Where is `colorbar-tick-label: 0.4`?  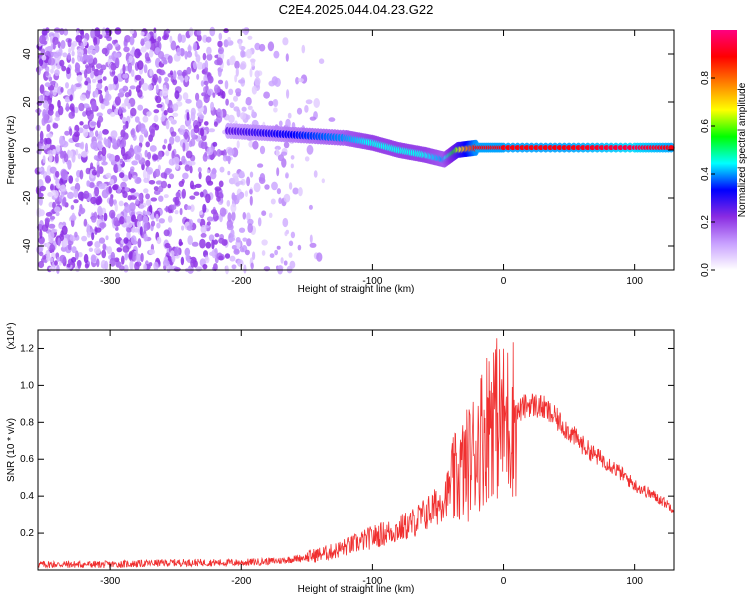
colorbar-tick-label: 0.4 is located at coordinates (705, 174).